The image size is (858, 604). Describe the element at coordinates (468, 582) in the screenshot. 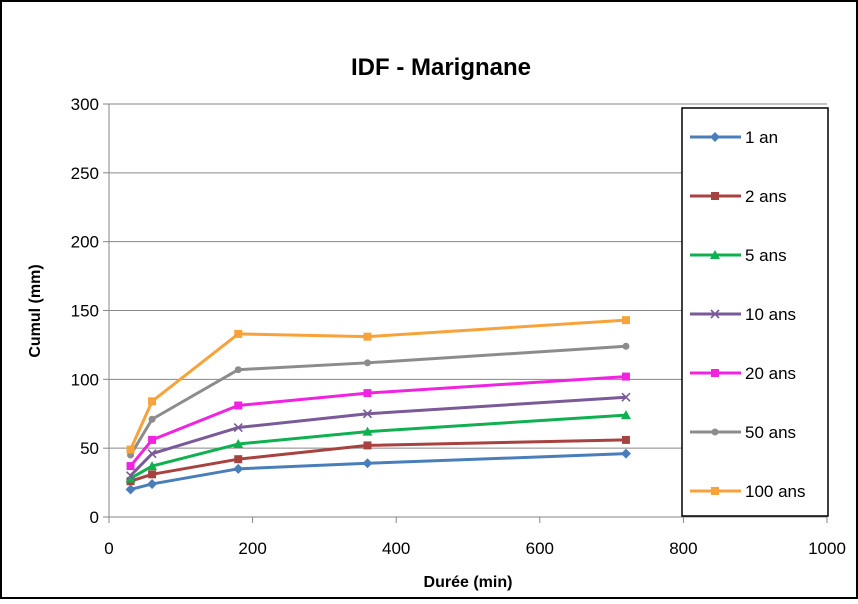

I see `x-axis-label: Durée (min)` at that location.